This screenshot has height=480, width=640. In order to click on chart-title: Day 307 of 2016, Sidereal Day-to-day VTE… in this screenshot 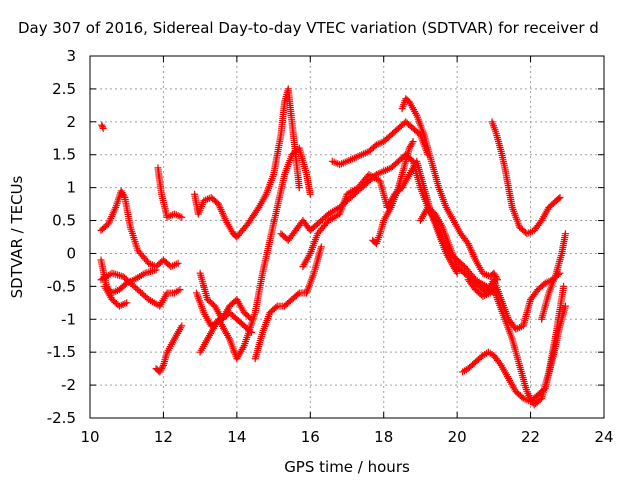, I will do `click(308, 28)`.